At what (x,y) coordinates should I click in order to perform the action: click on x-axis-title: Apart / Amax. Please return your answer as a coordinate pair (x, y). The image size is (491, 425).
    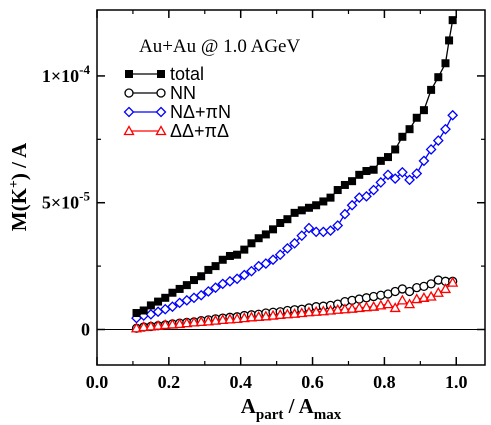
    Looking at the image, I should click on (291, 408).